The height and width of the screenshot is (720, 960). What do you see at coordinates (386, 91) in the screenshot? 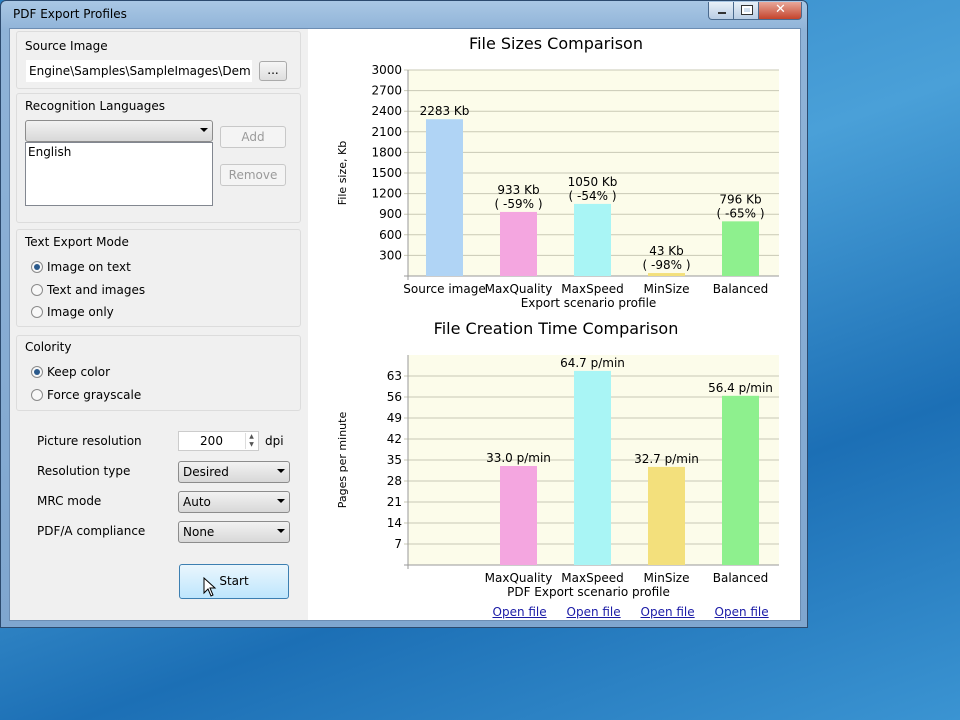
I see `y-tick-label: 2700` at bounding box center [386, 91].